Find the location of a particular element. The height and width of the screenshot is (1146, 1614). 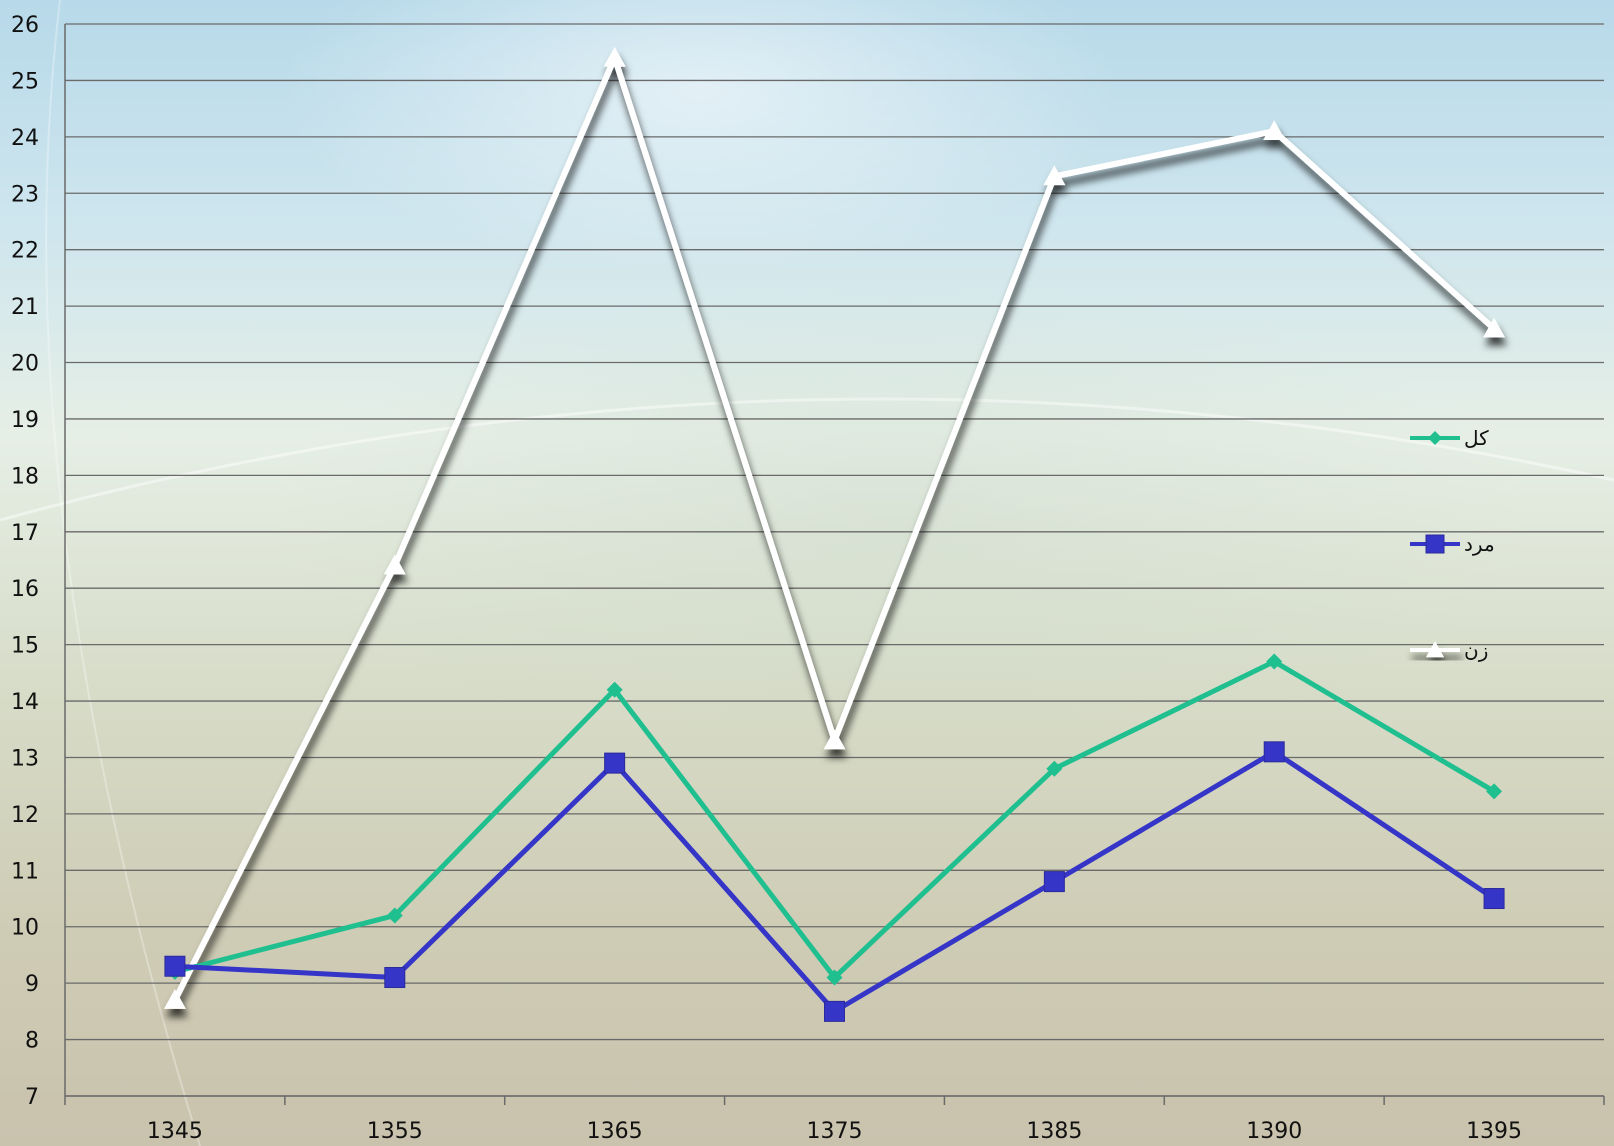

y-tick-label: 8 is located at coordinates (32, 1041).